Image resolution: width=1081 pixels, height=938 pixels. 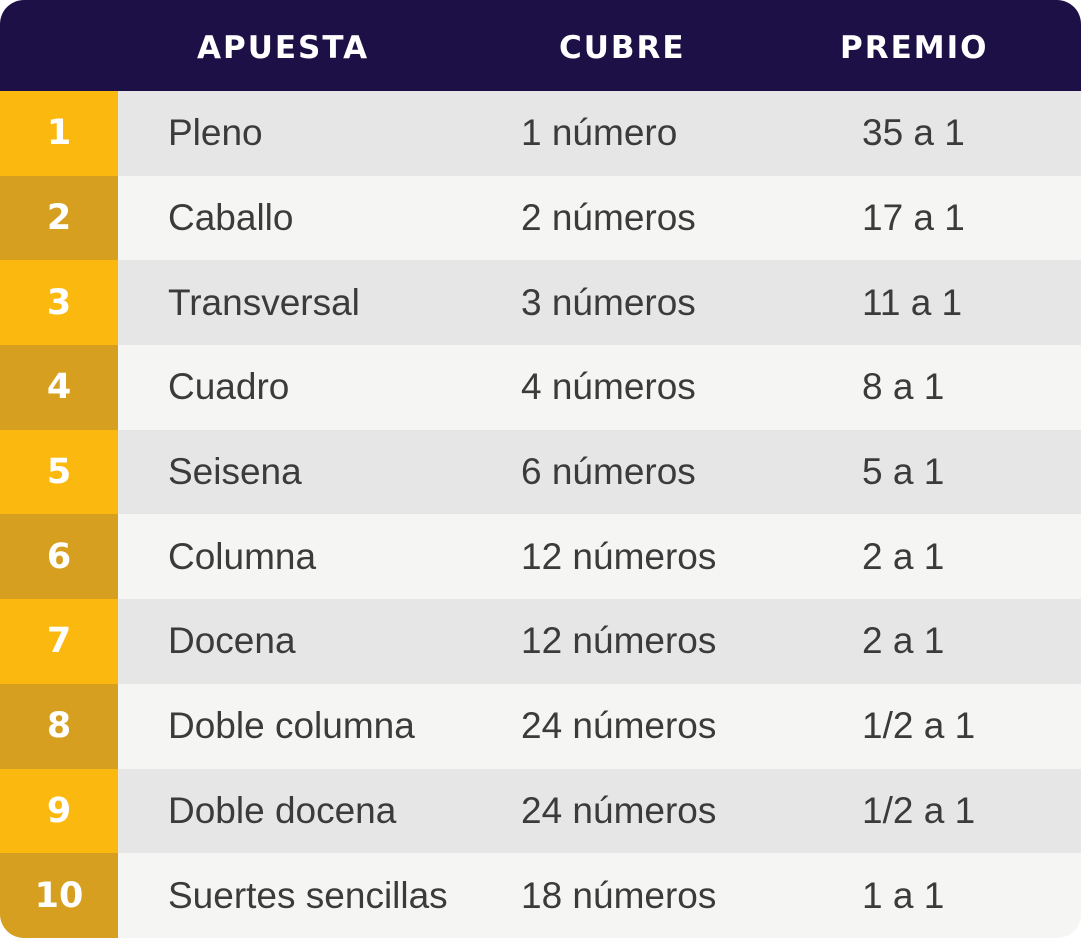 I want to click on table-row: 6 Columna 12 números 2 a 1, so click(x=540, y=557).